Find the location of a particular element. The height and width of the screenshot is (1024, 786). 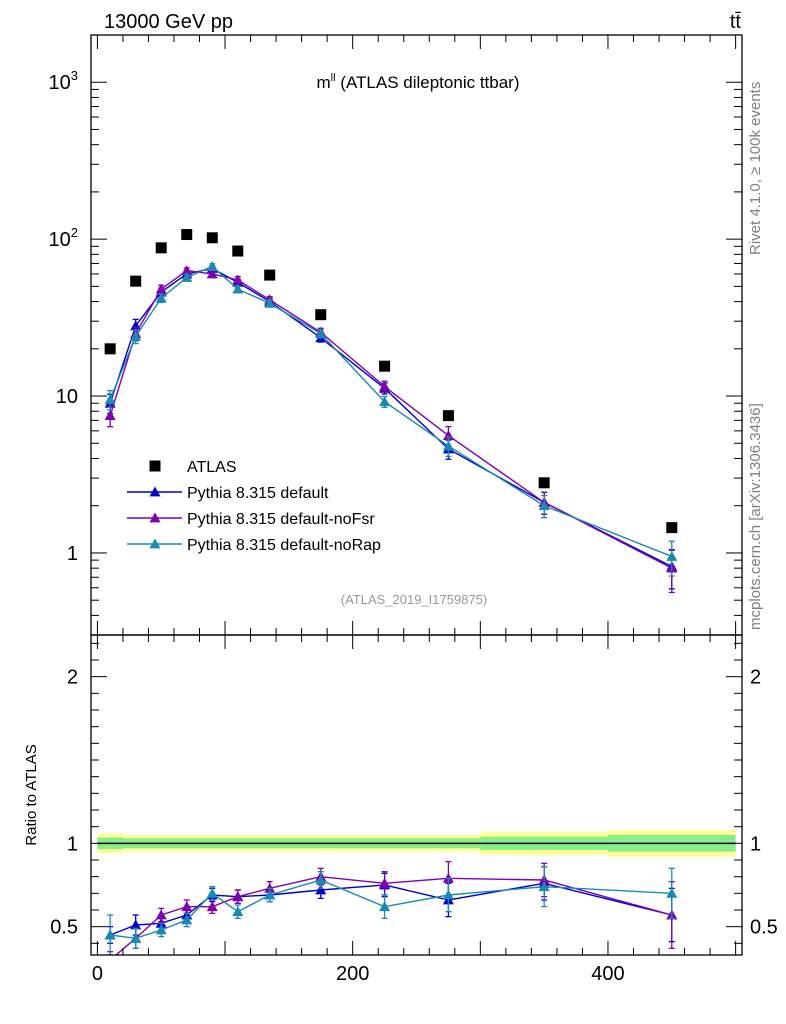

x-tick-label: 400 is located at coordinates (607, 974).